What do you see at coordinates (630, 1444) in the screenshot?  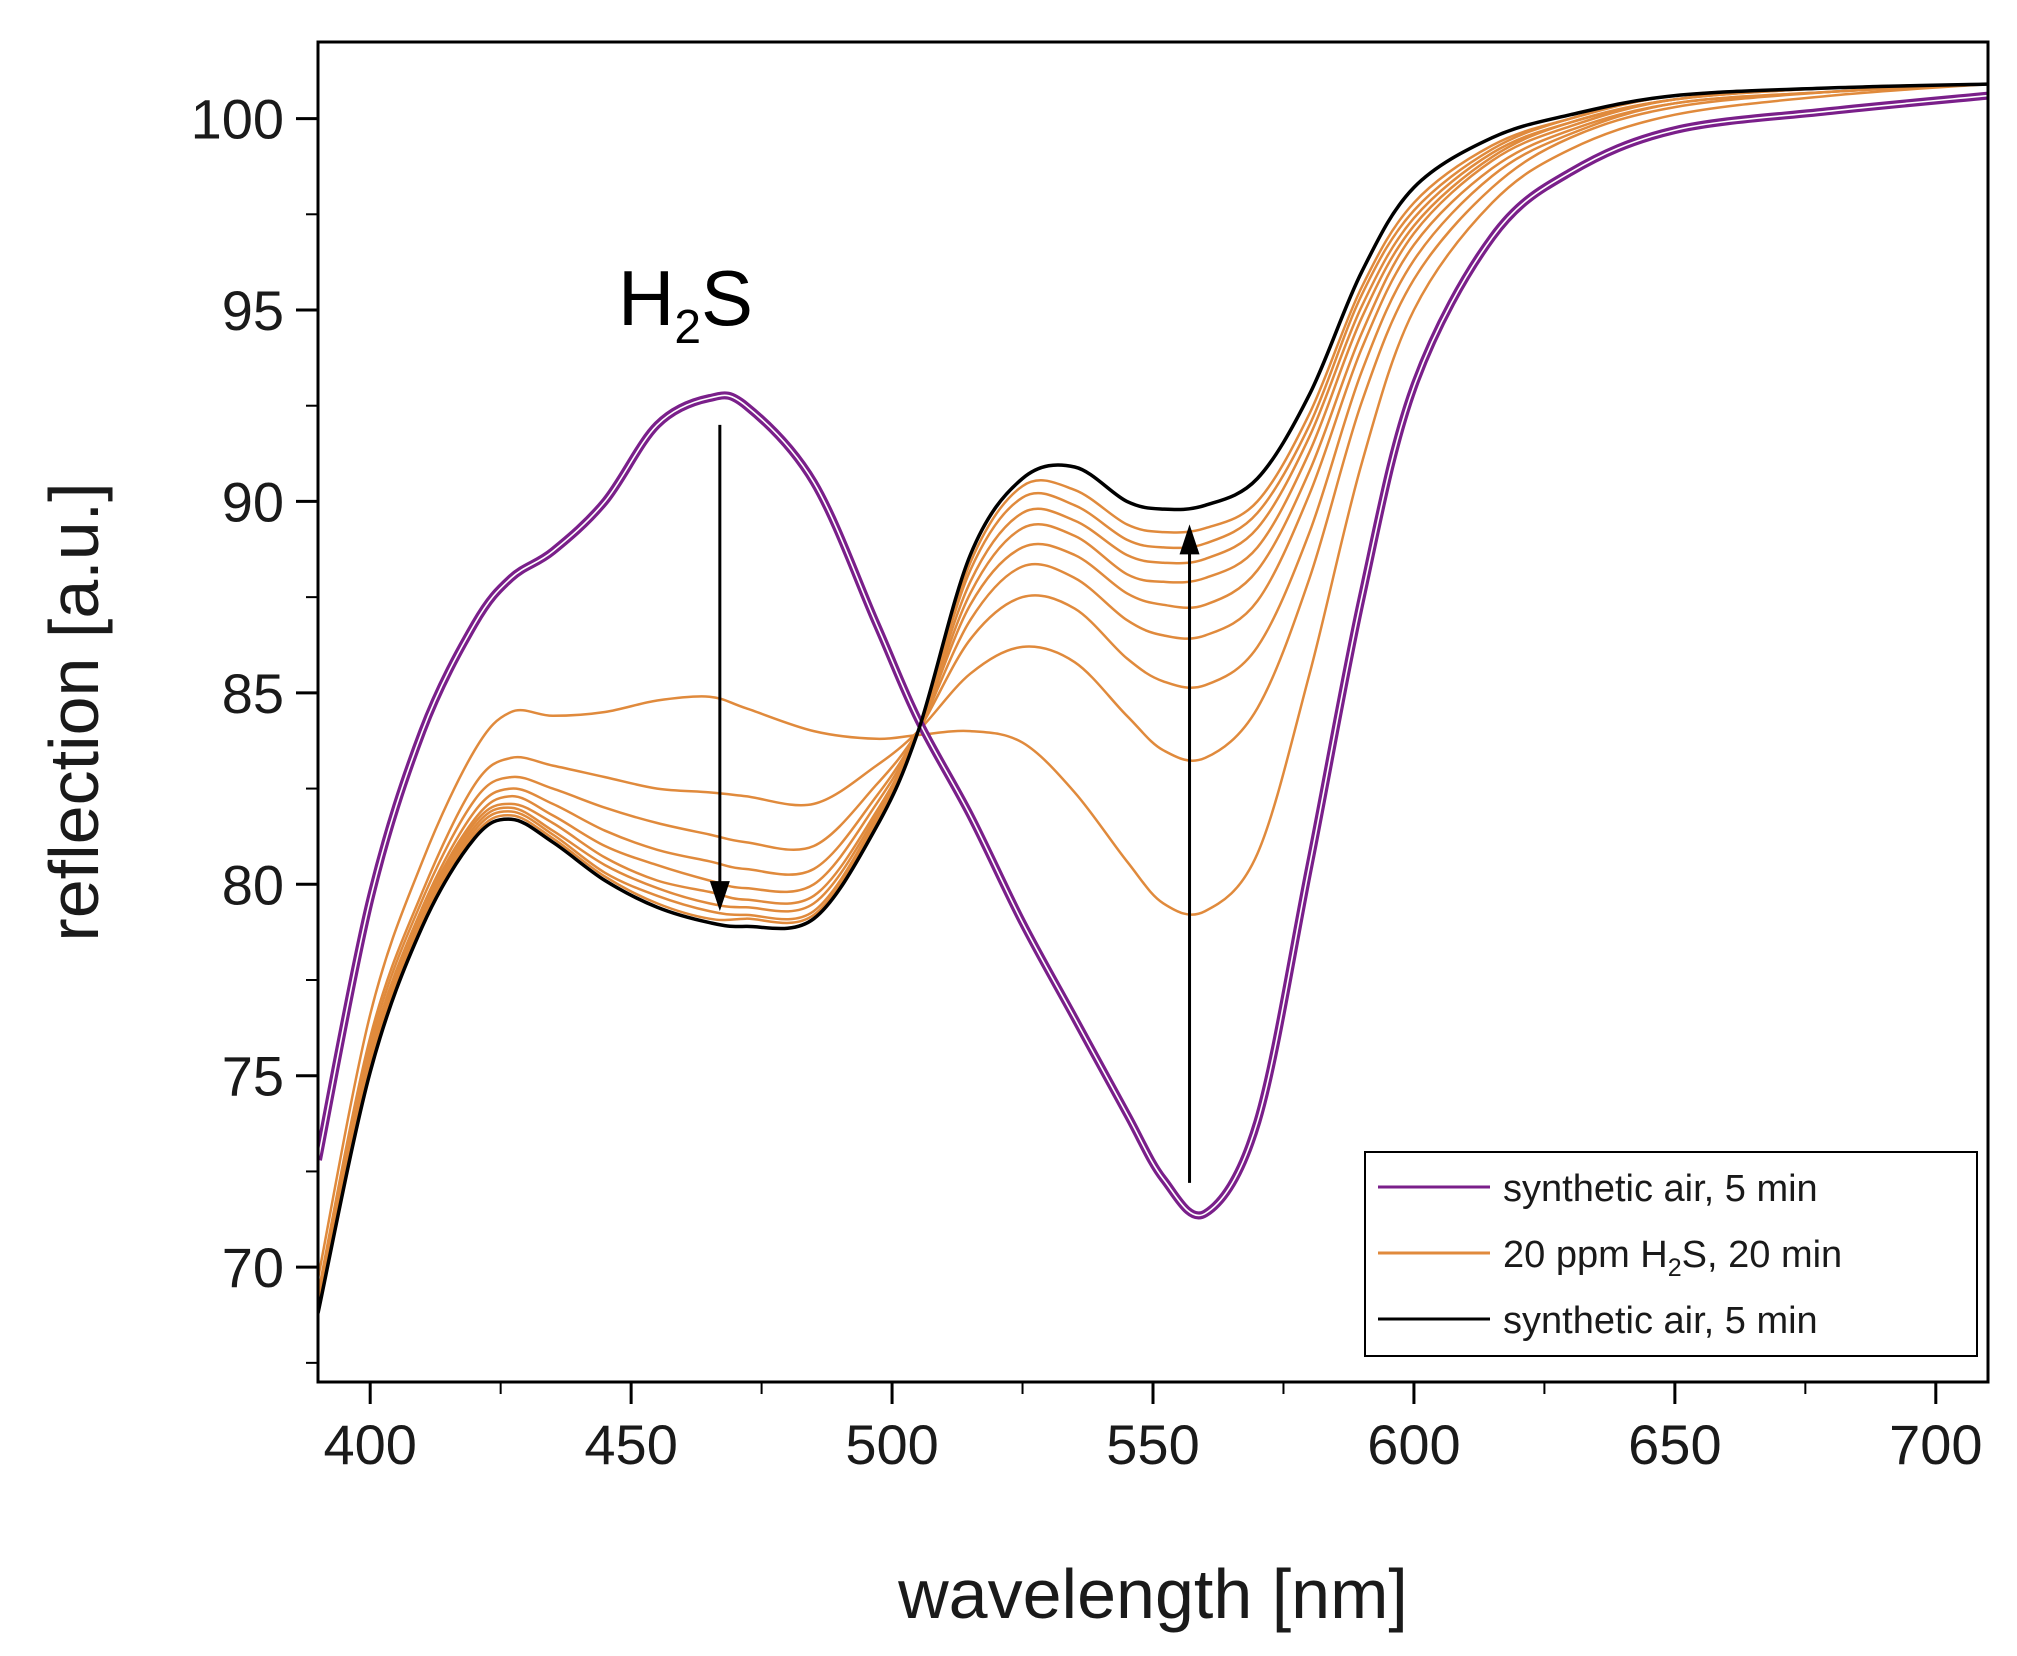 I see `x-tick-label: 450` at bounding box center [630, 1444].